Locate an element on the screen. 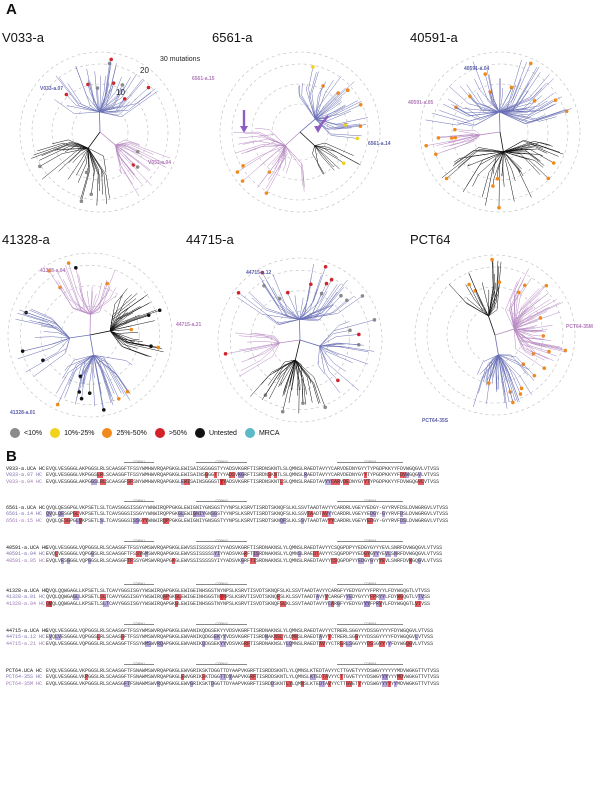  legend-label: MRCA is located at coordinates (269, 433).